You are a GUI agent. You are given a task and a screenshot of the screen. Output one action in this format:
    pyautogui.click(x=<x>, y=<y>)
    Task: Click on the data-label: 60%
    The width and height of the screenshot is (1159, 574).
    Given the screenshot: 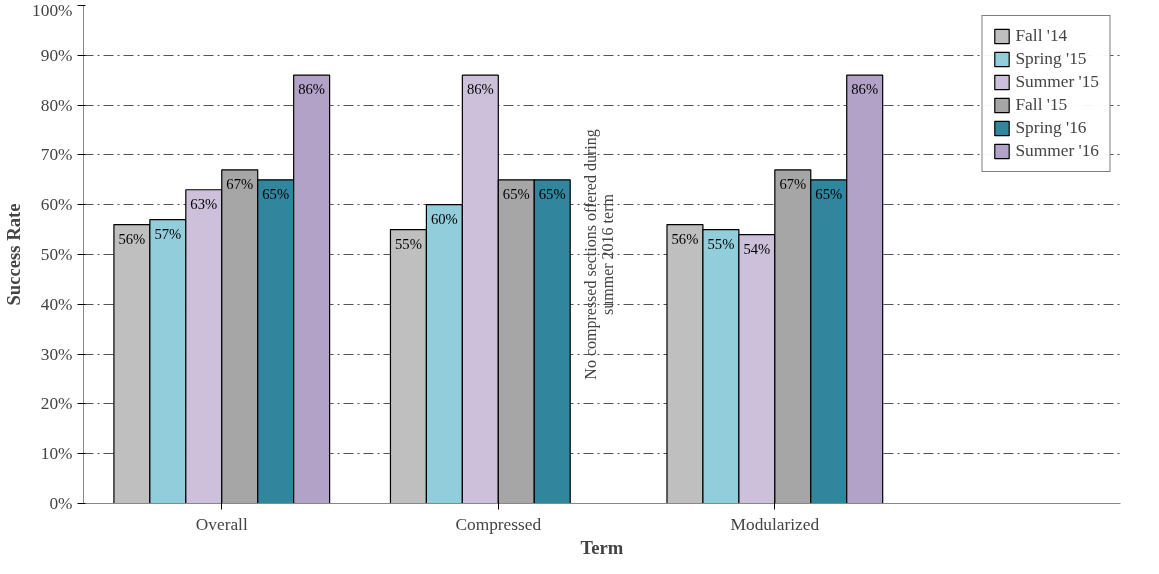 What is the action you would take?
    pyautogui.click(x=444, y=218)
    